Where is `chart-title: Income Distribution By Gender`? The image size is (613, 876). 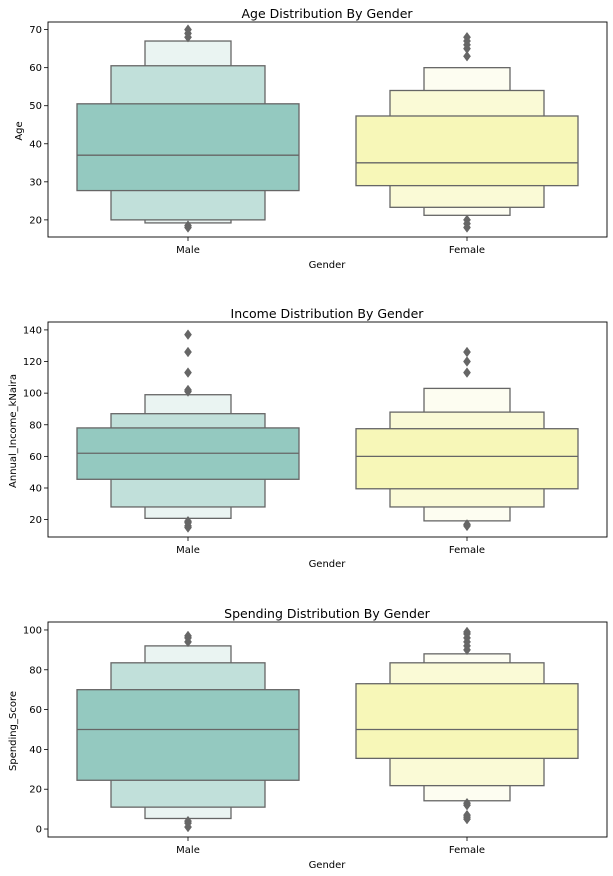 chart-title: Income Distribution By Gender is located at coordinates (328, 313).